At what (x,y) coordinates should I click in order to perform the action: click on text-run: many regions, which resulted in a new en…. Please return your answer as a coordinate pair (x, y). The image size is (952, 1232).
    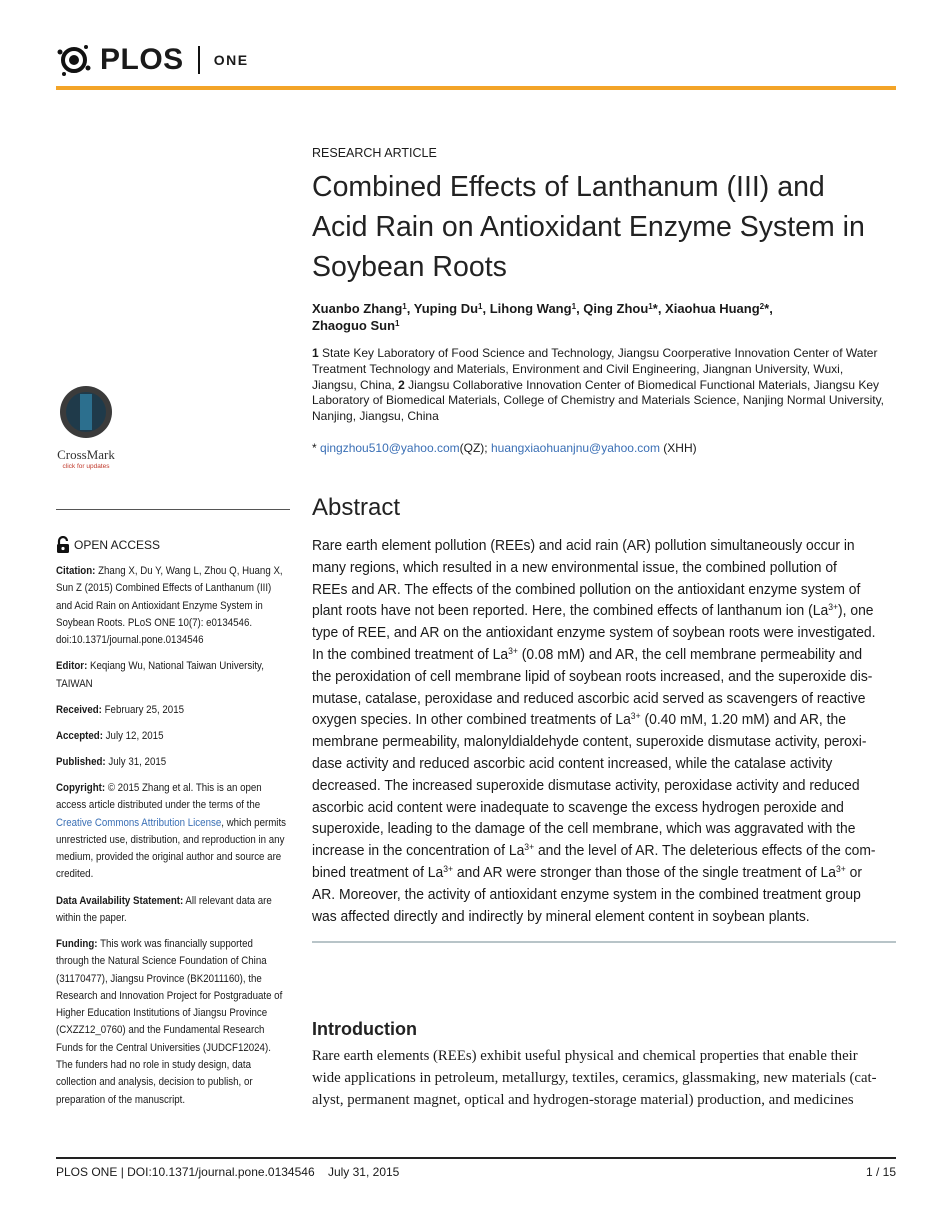
    Looking at the image, I should click on (574, 567).